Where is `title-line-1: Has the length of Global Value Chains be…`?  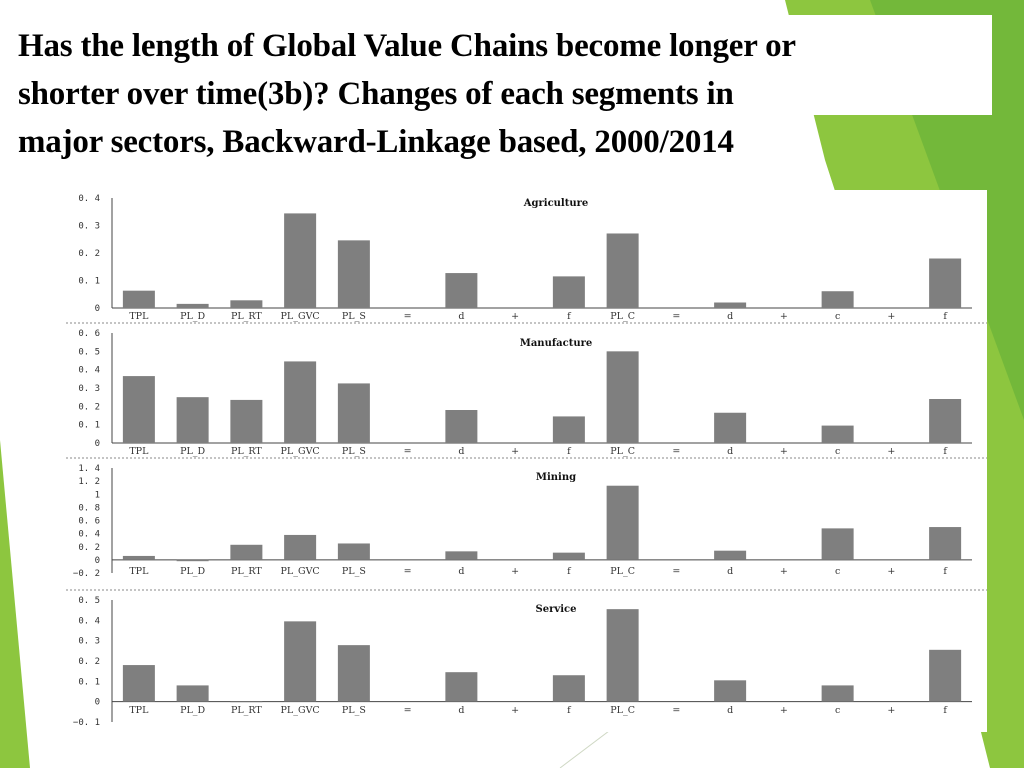 title-line-1: Has the length of Global Value Chains be… is located at coordinates (407, 46).